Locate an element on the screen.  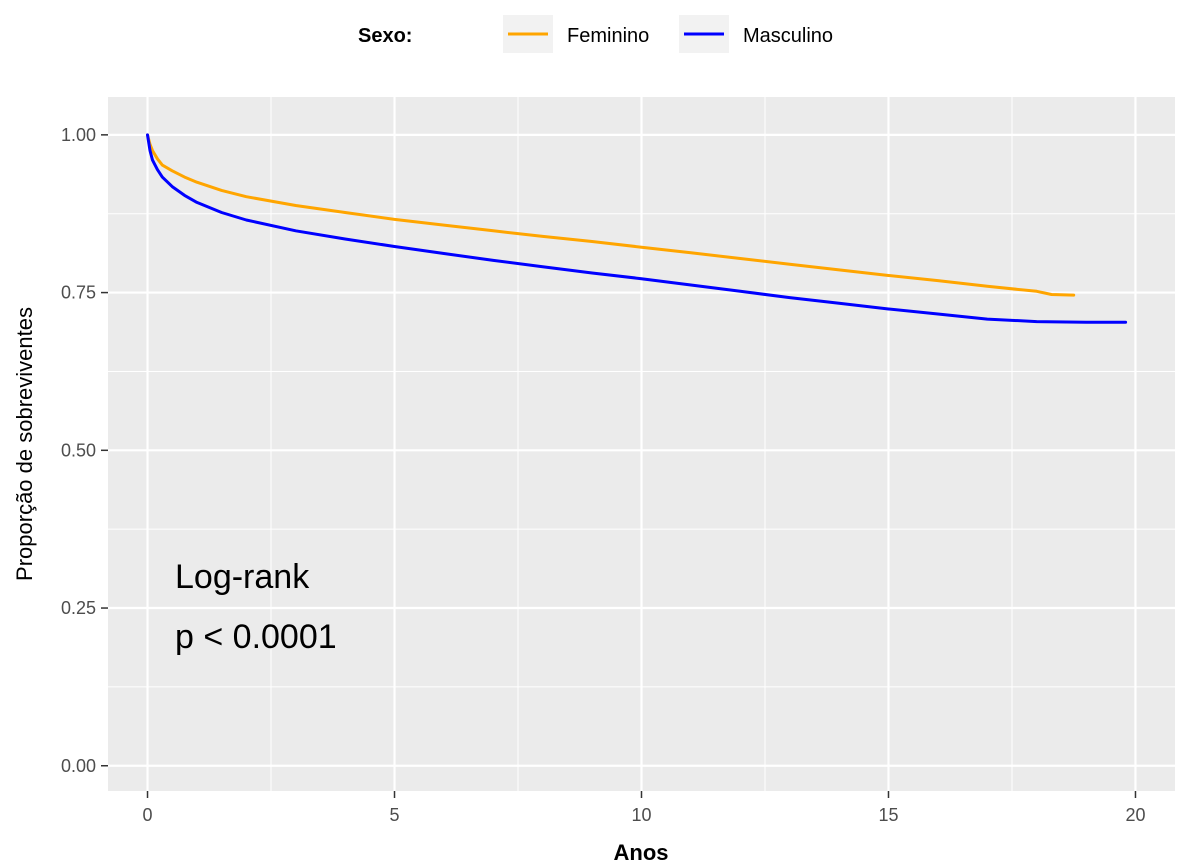
y-axis: 0.00 0.25 0.50 0.75 1.00 is located at coordinates (84, 450).